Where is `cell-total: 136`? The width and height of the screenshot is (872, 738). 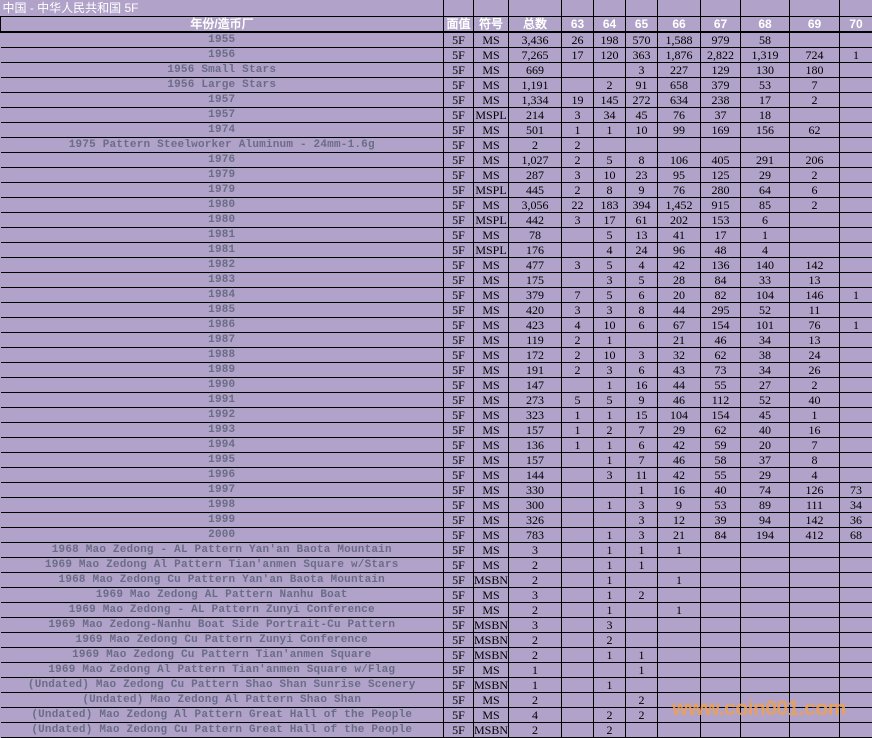
cell-total: 136 is located at coordinates (535, 445).